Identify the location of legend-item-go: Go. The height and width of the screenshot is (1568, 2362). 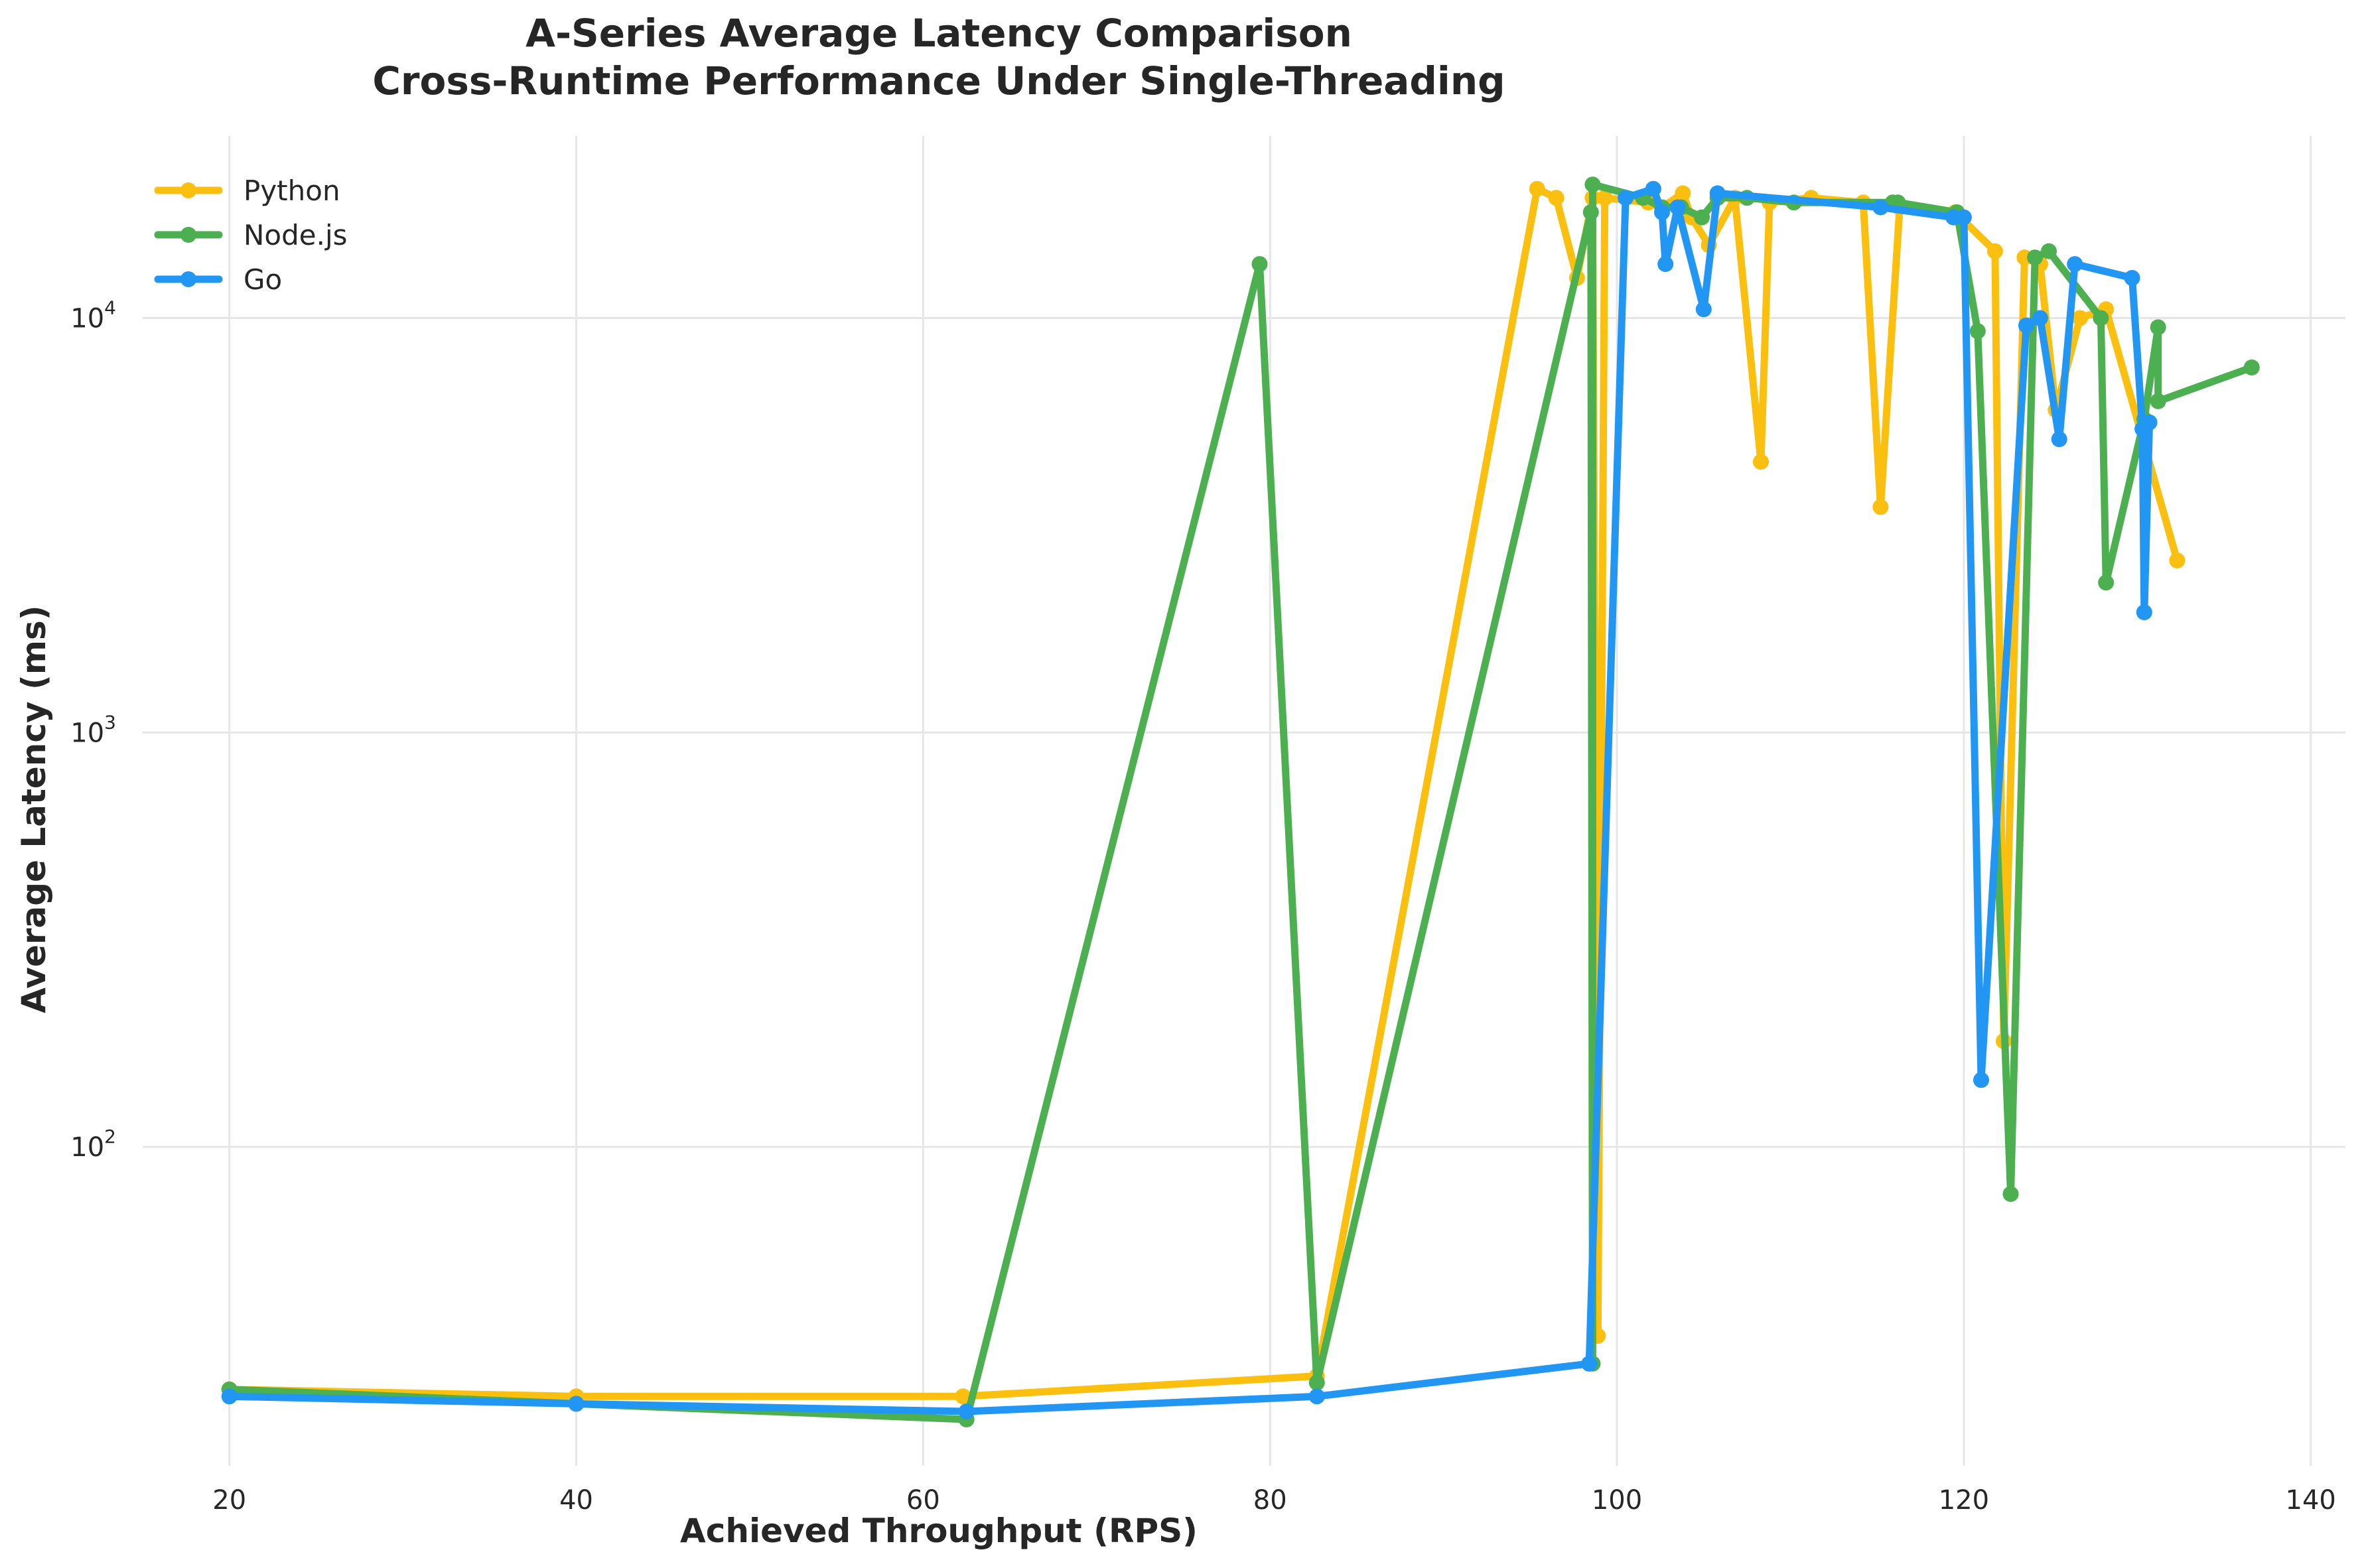
(218, 279).